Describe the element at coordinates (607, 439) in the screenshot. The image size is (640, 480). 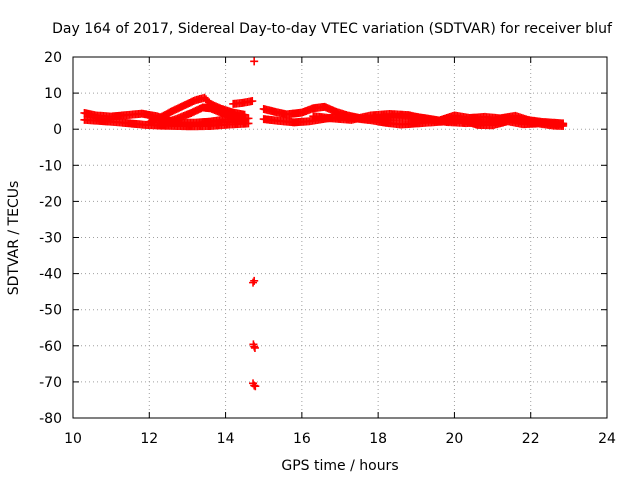
I see `x-tick-label: 24` at that location.